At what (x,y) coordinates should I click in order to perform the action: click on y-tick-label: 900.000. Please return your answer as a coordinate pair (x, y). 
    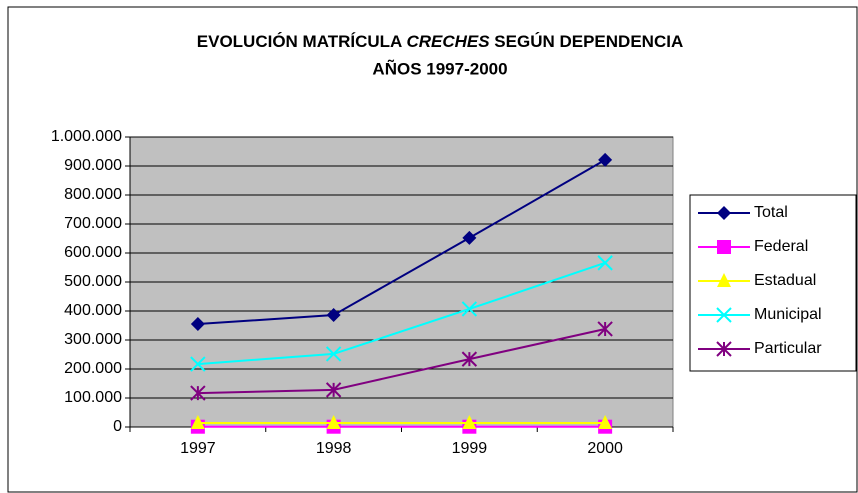
    Looking at the image, I should click on (93, 165).